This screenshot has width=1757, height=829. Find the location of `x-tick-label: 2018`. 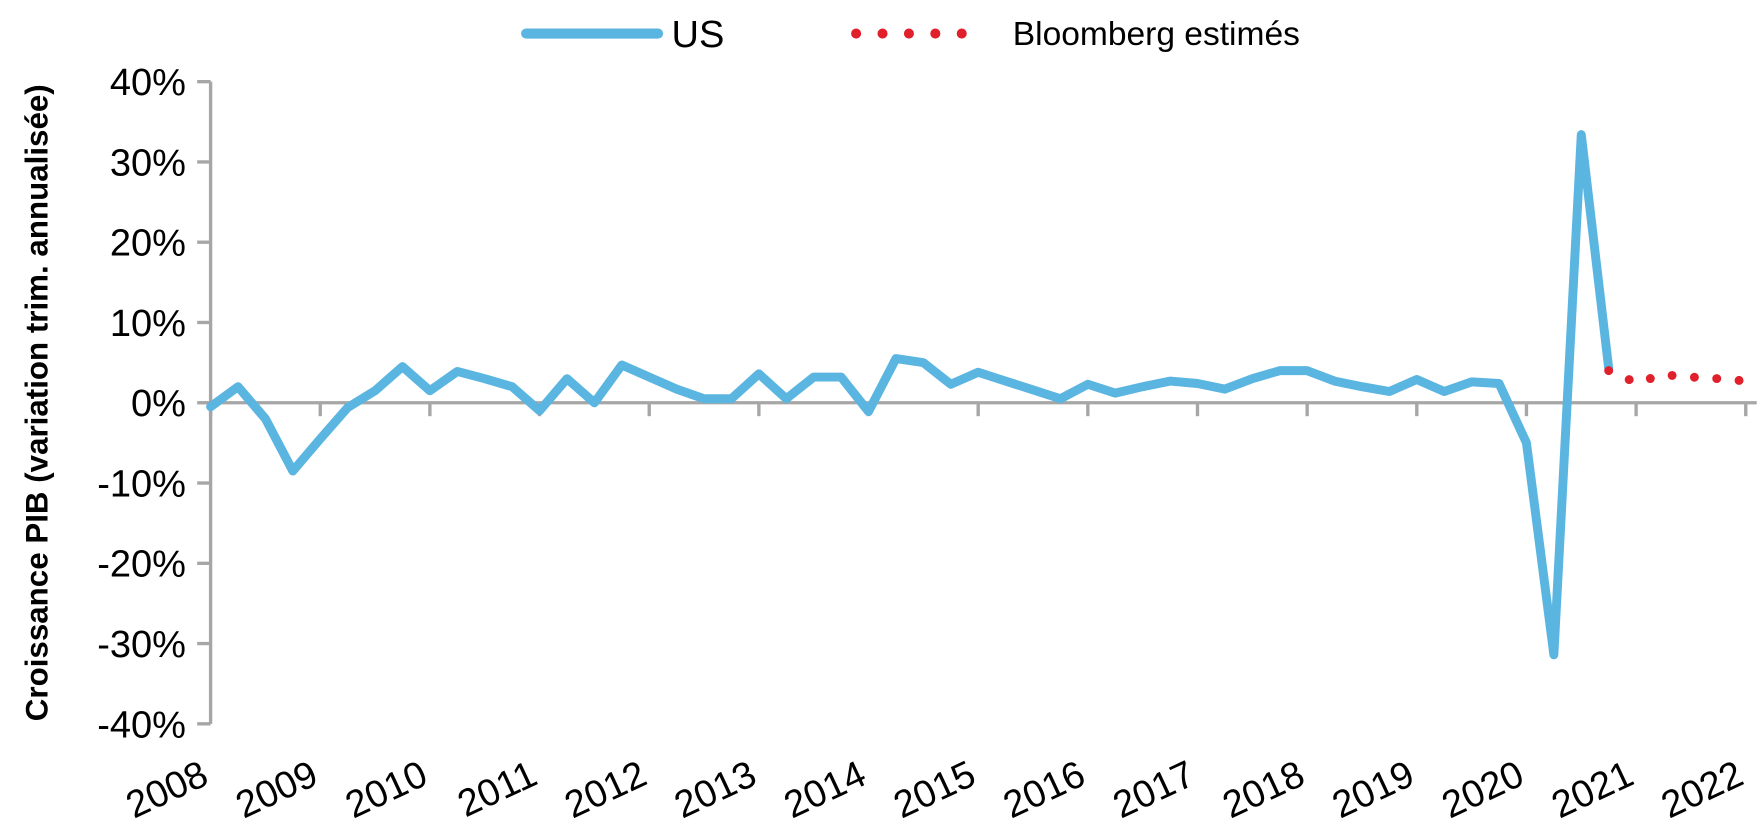

x-tick-label: 2018 is located at coordinates (1264, 790).